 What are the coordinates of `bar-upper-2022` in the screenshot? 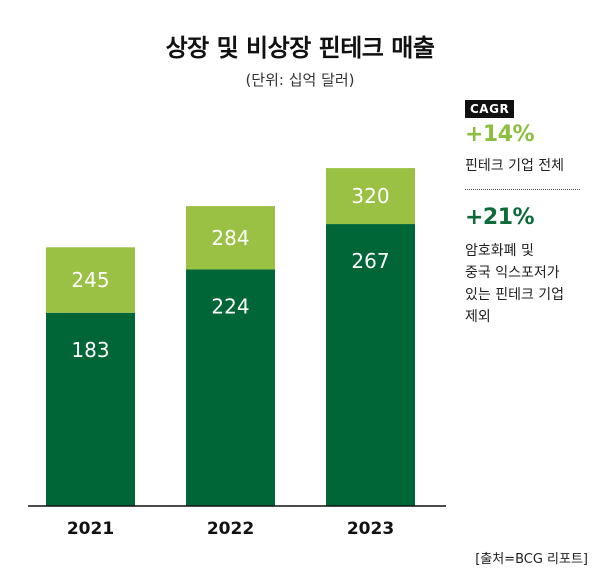 It's located at (230, 238).